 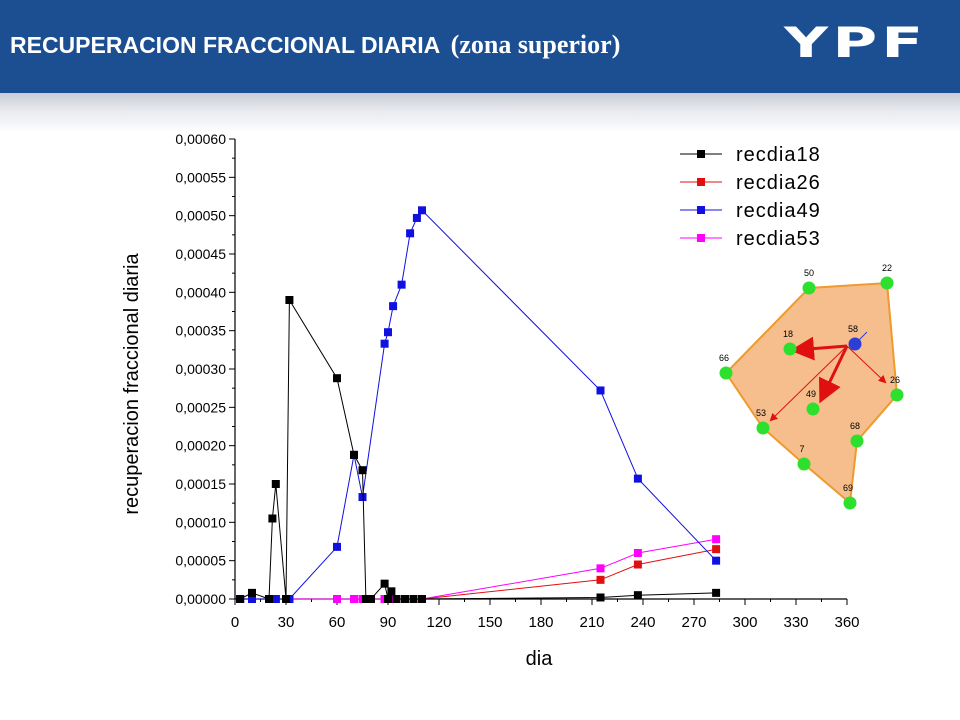 I want to click on y-tick-label: 0,00045, so click(x=200, y=254).